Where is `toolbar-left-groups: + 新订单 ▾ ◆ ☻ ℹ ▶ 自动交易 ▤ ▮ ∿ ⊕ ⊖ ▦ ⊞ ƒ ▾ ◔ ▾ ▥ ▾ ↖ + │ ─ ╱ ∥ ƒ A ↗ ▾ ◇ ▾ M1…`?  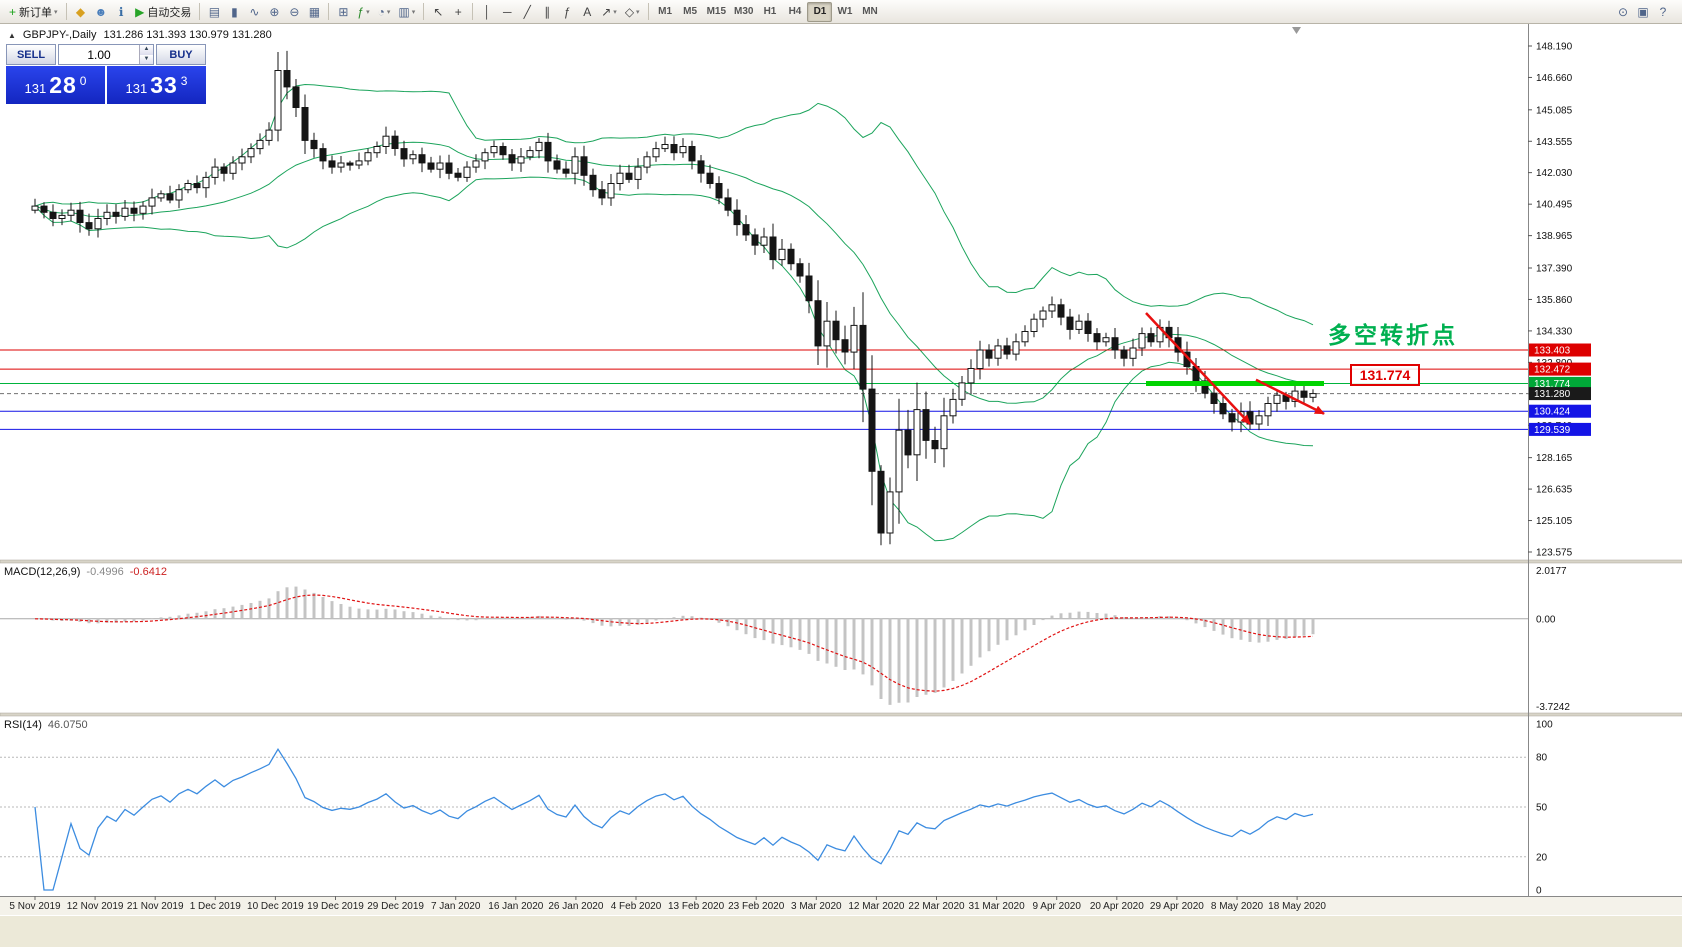
toolbar-left-groups: + 新订单 ▾ ◆ ☻ ℹ ▶ 自动交易 ▤ ▮ ∿ ⊕ ⊖ ▦ ⊞ ƒ ▾ ◔ ▾ ▥ ▾ ↖ + │ ─ ╱ ∥ ƒ A ↗ ▾ ◇ ▾ M1… is located at coordinates (443, 11).